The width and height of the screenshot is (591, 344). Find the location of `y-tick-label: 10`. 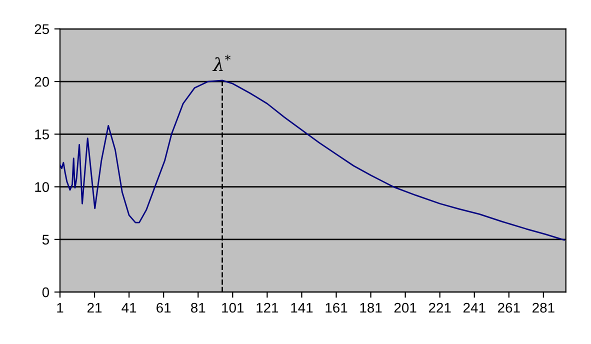

y-tick-label: 10 is located at coordinates (42, 187).